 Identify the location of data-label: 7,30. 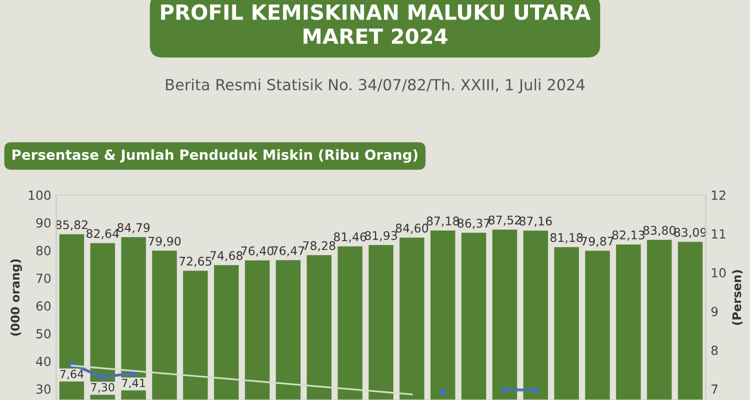
(102, 388).